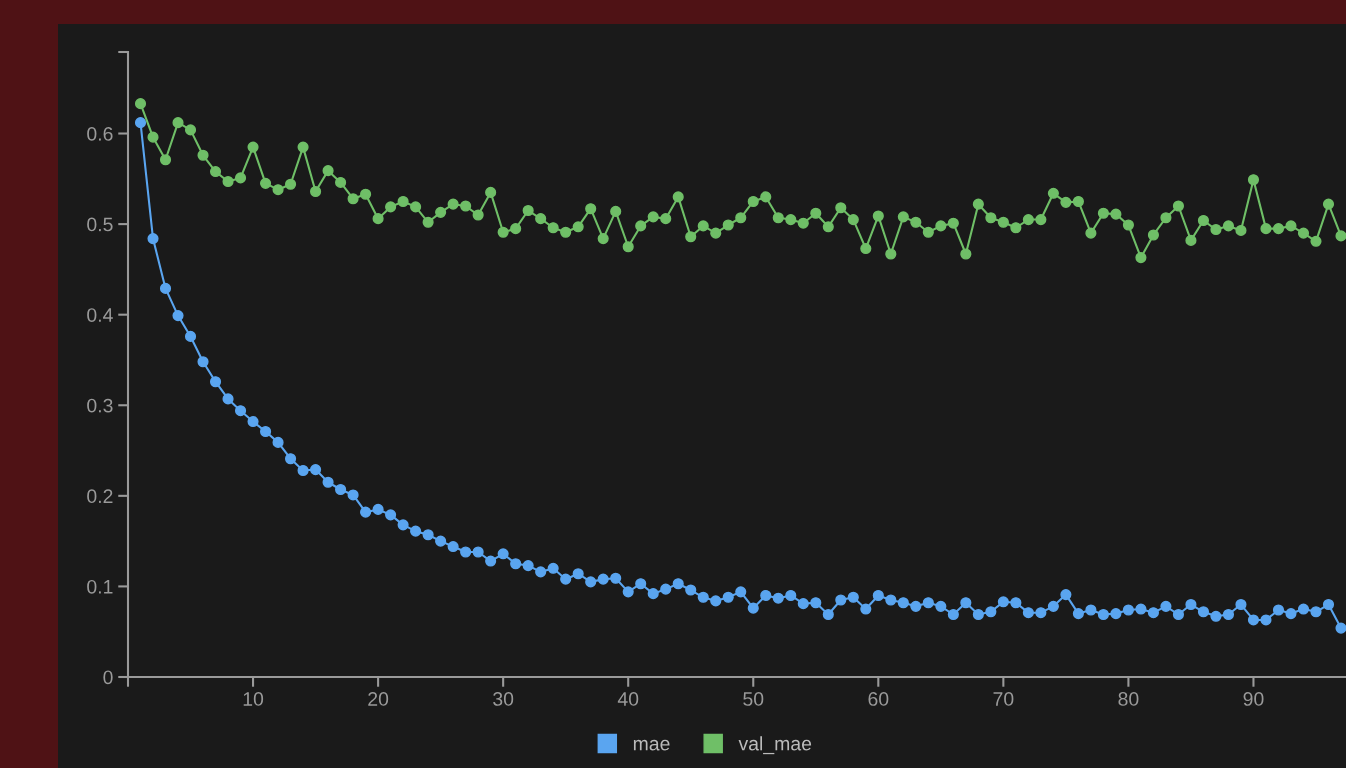  Describe the element at coordinates (100, 586) in the screenshot. I see `y-tick-label: 0.1` at that location.